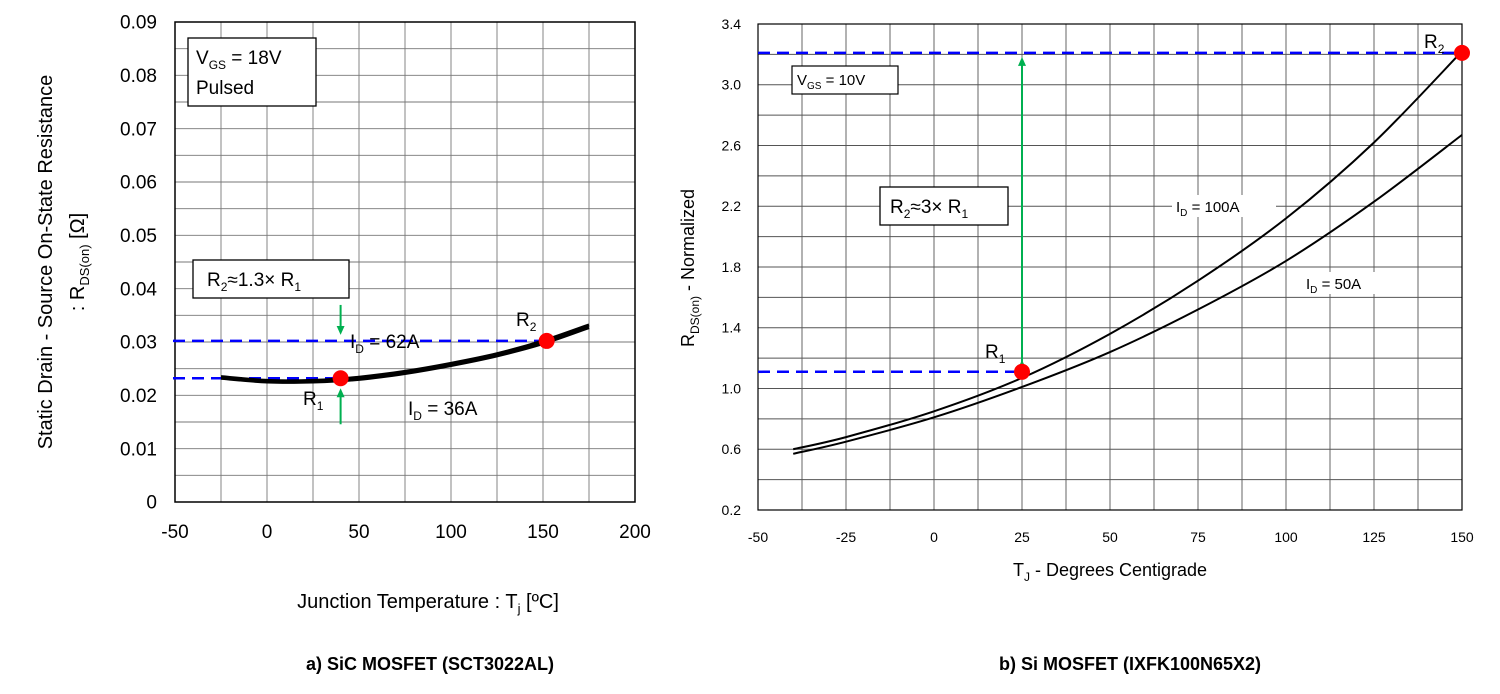 The width and height of the screenshot is (1500, 694). I want to click on left-yticks: 0 0.01 0.02 0.03 0.04 0.05 0.06 0.07 0.08 0.09, so click(138, 263).